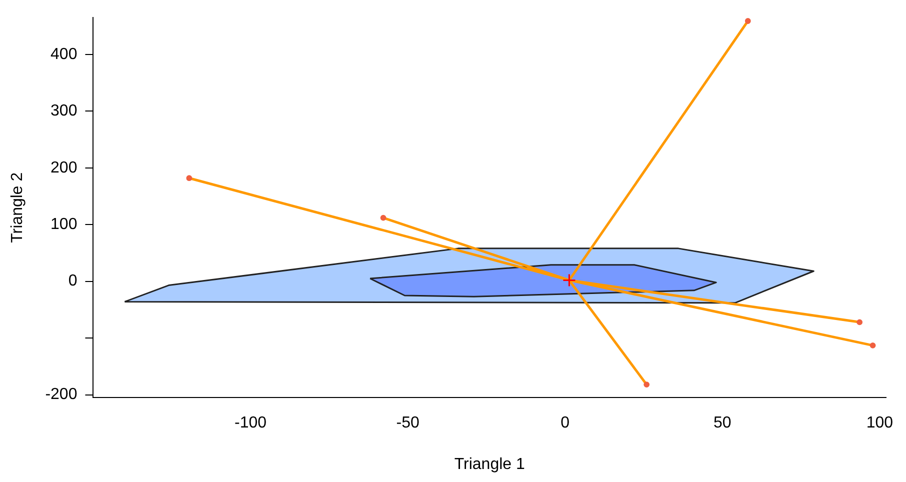 Image resolution: width=906 pixels, height=482 pixels. I want to click on x-tick-label: 0, so click(565, 423).